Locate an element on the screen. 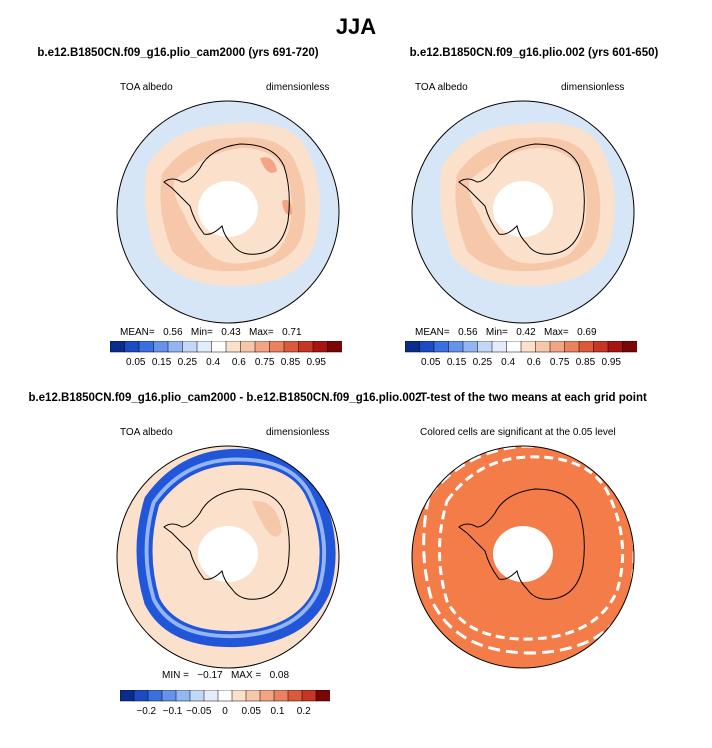 The height and width of the screenshot is (748, 712). panel-3-min-label: MIN = is located at coordinates (175, 675).